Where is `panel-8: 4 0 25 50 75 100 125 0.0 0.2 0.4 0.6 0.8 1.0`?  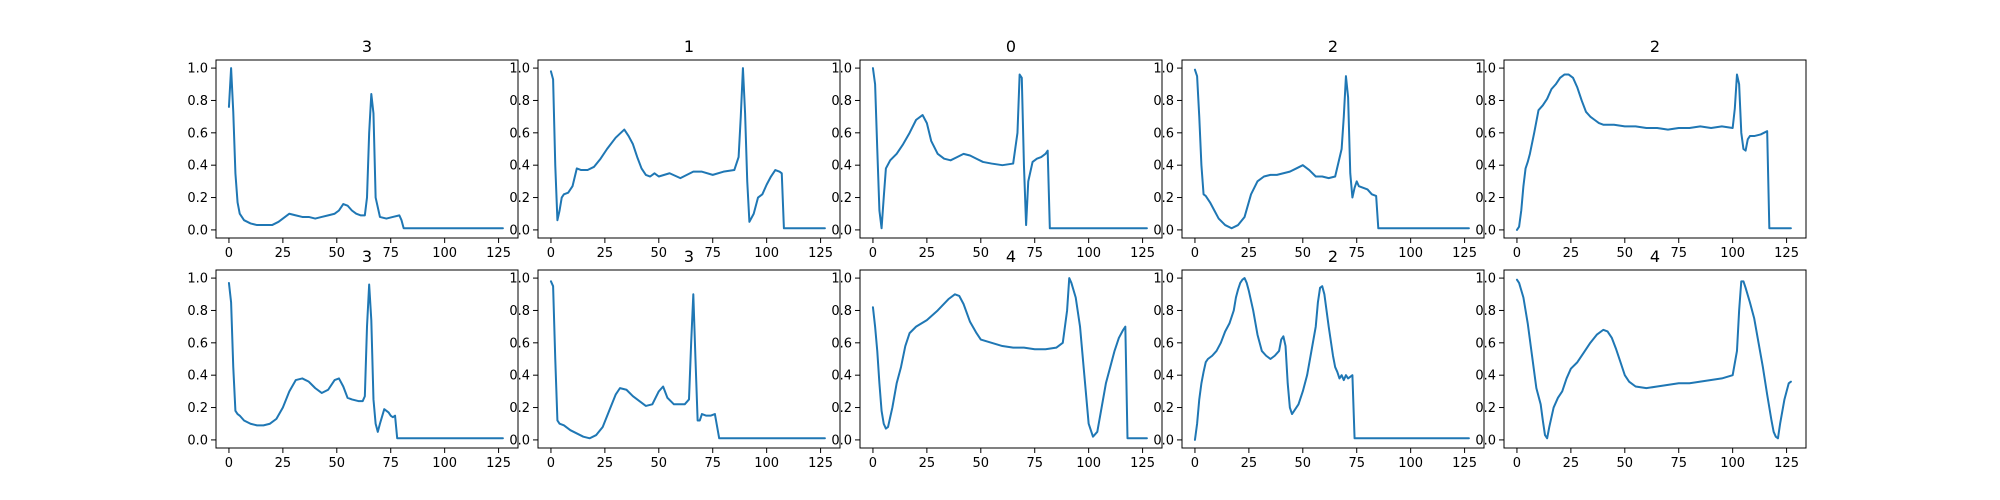
panel-8: 4 0 25 50 75 100 125 0.0 0.2 0.4 0.6 0.8 1.0 is located at coordinates (997, 359).